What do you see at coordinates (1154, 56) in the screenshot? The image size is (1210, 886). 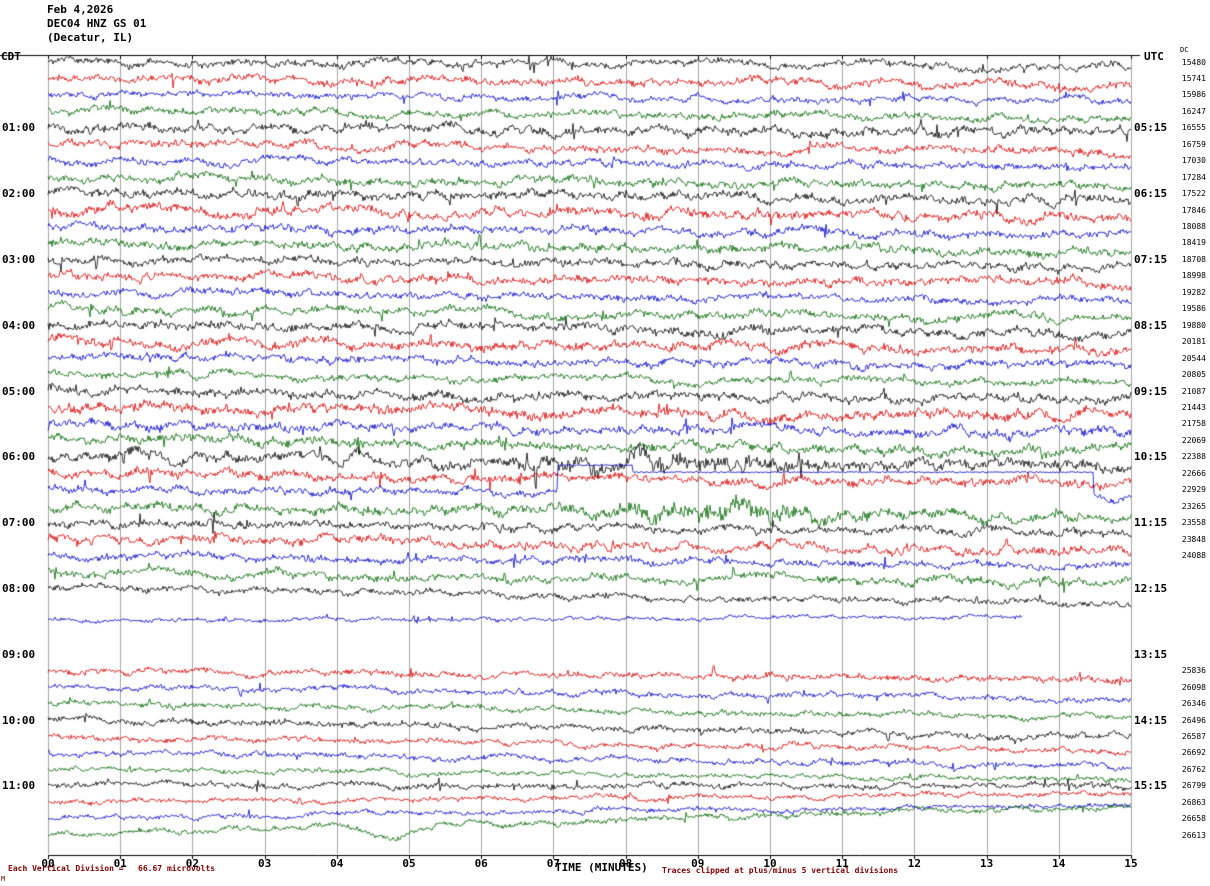 I see `right-timezone-label: UTC` at bounding box center [1154, 56].